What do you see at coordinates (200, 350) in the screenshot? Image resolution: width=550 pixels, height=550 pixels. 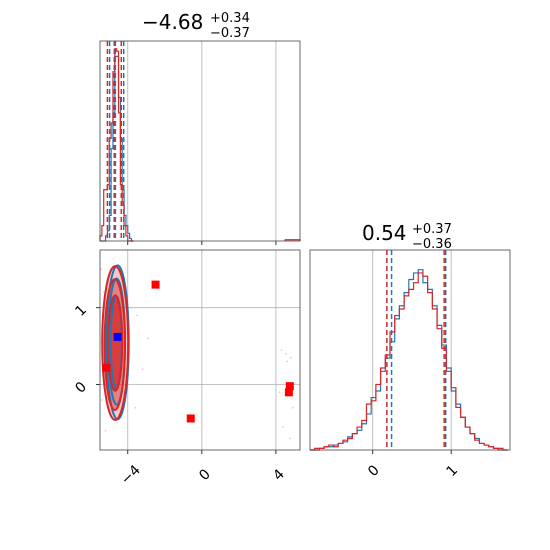 I see `joint-frame` at bounding box center [200, 350].